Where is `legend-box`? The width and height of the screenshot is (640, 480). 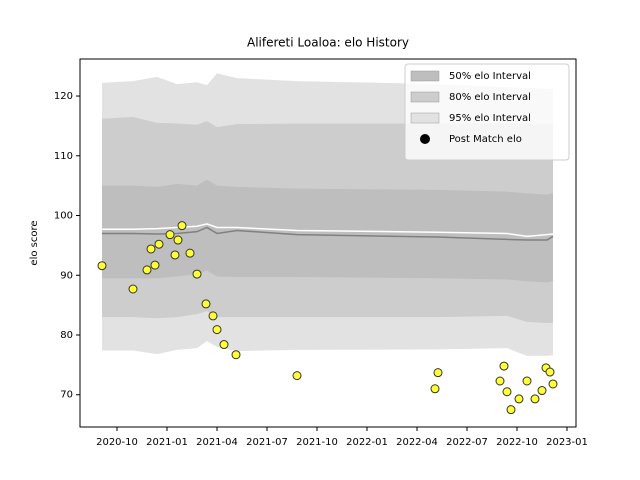
legend-box is located at coordinates (487, 112).